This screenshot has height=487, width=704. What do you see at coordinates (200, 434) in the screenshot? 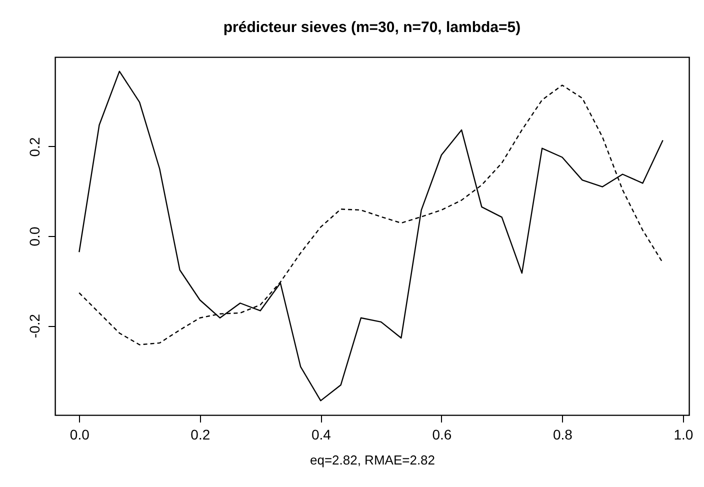
I see `x-tick-label: 0.2` at bounding box center [200, 434].